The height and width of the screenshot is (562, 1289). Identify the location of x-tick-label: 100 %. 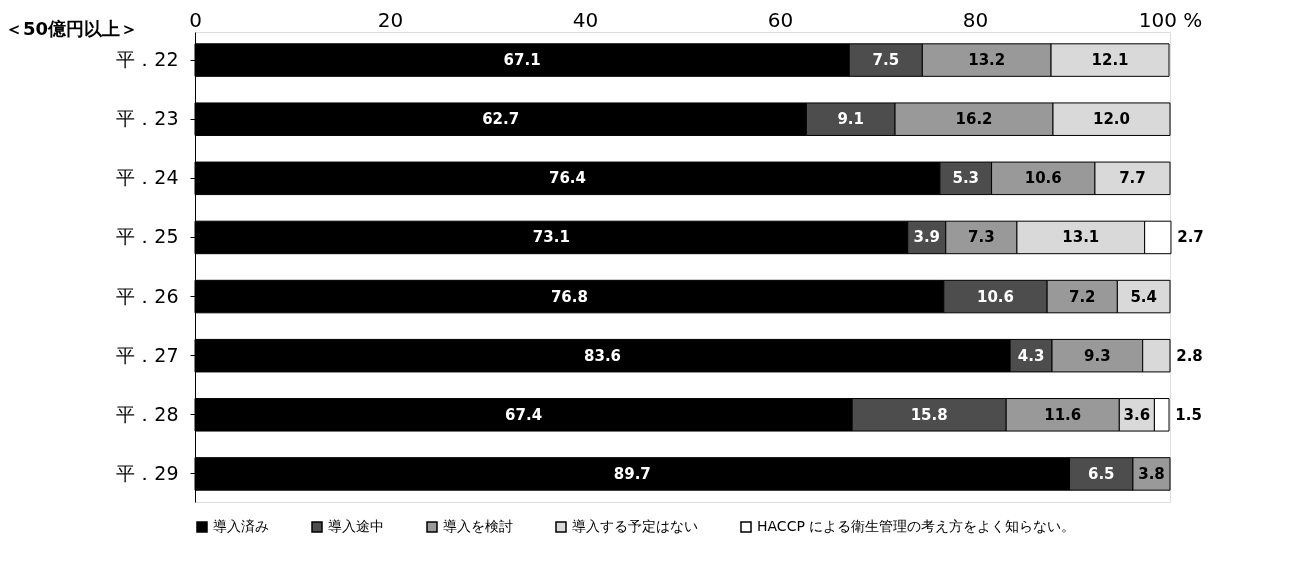
(1170, 19).